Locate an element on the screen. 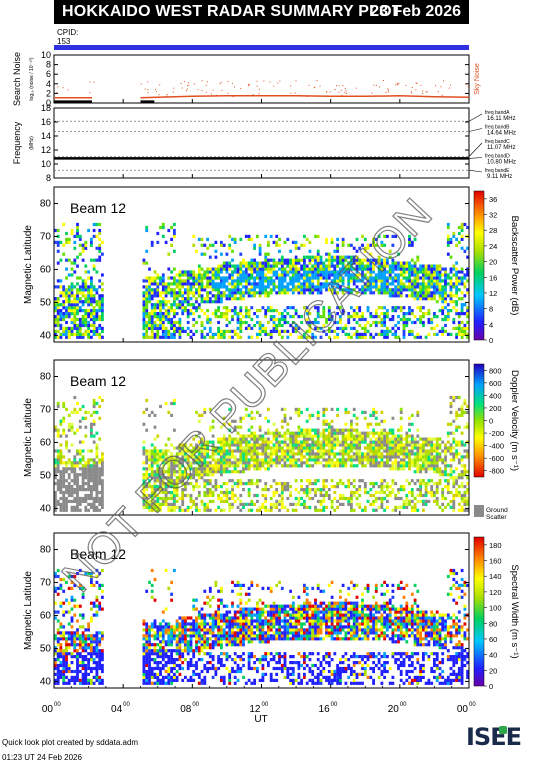 This screenshot has width=536, height=762. colorbar-tick-label: 36 is located at coordinates (493, 199).